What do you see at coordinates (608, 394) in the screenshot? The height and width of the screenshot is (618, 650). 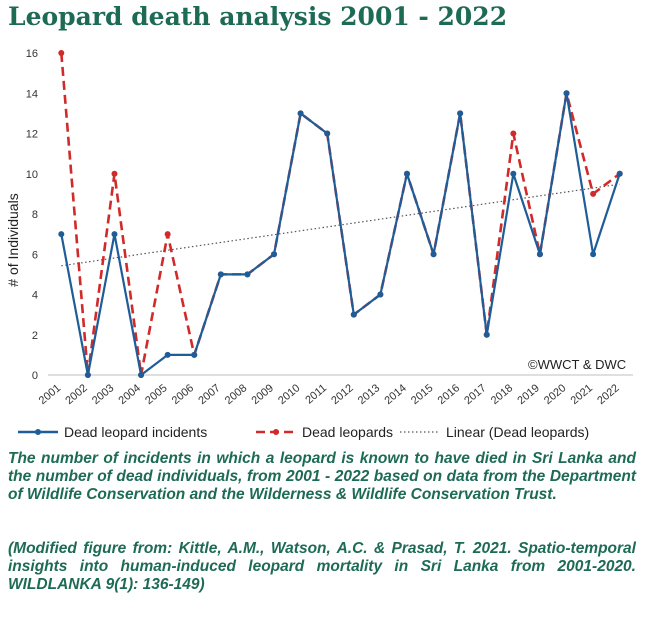 I see `x-tick-label: 2022` at bounding box center [608, 394].